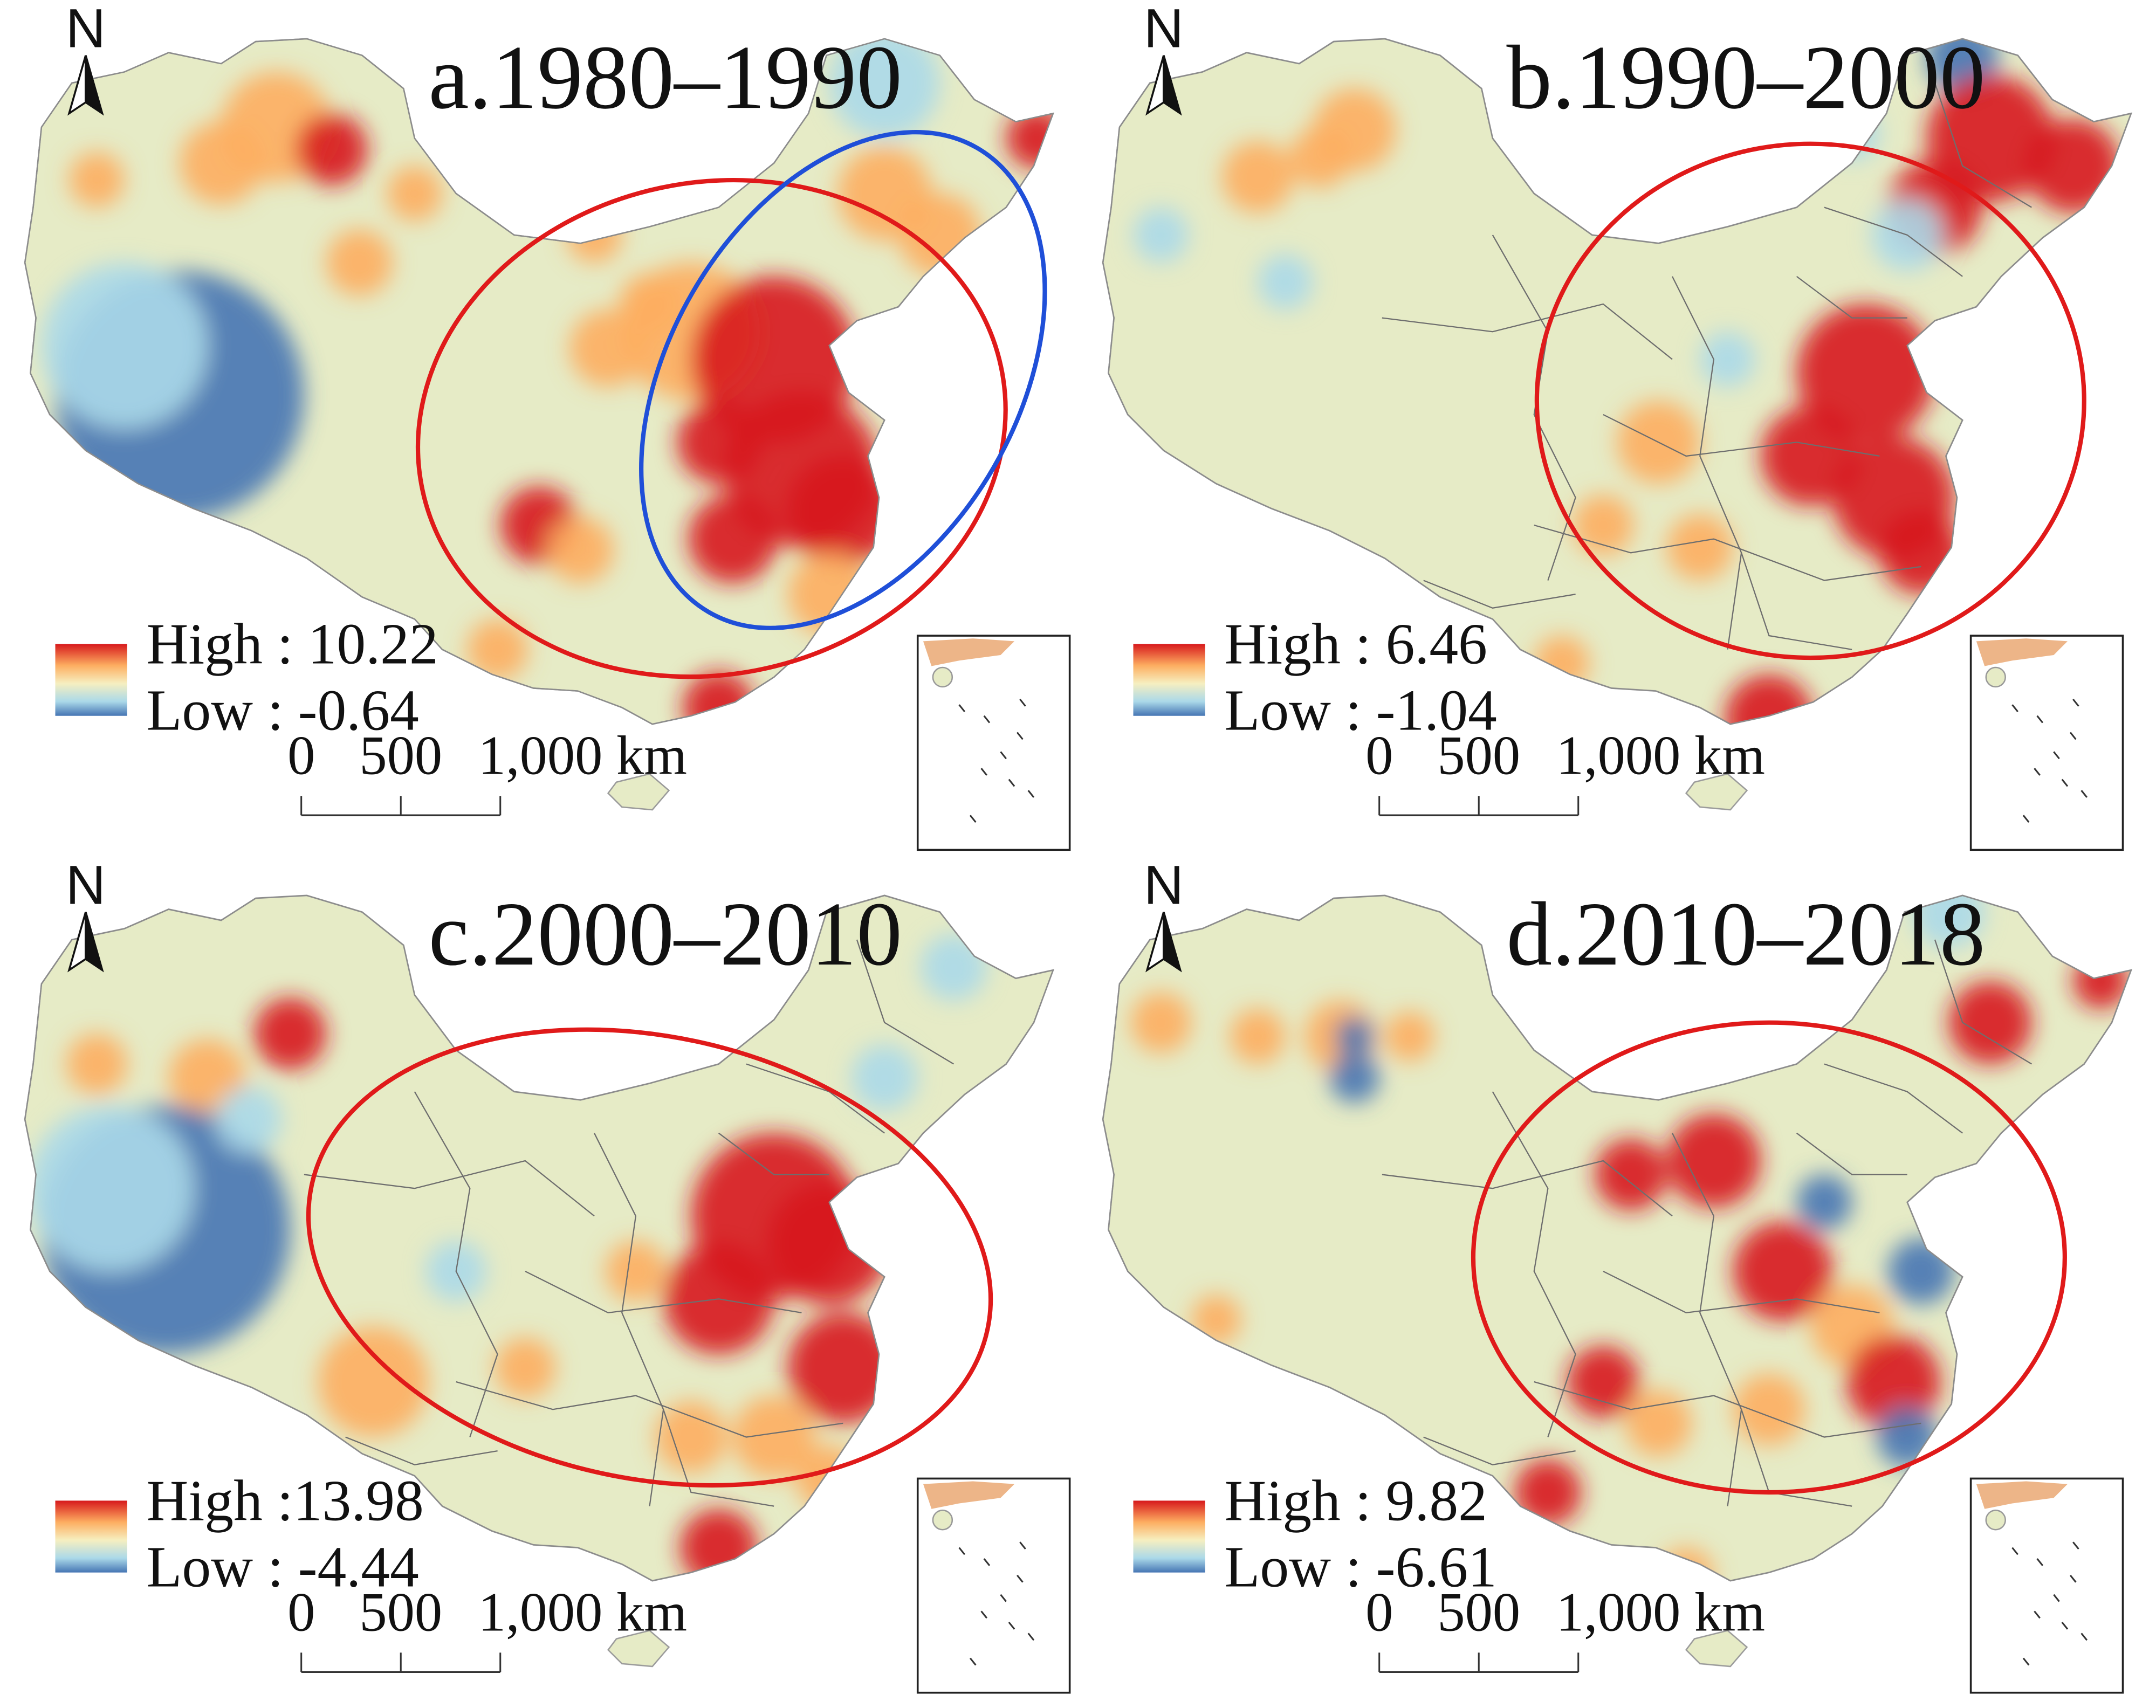 This screenshot has height=1708, width=2156. What do you see at coordinates (286, 1501) in the screenshot?
I see `legend-high: High :13.98` at bounding box center [286, 1501].